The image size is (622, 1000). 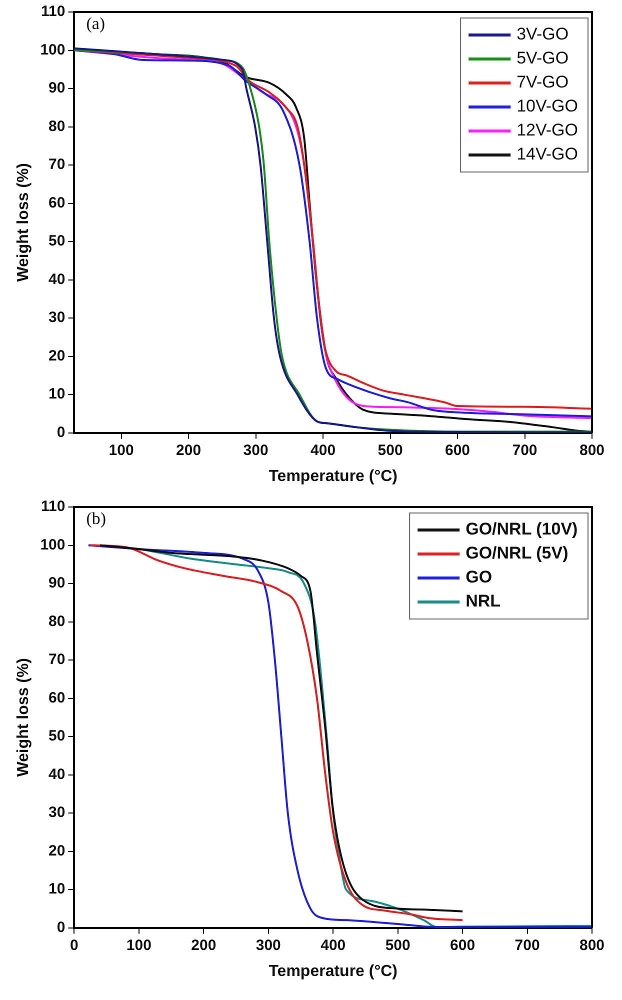 What do you see at coordinates (96, 518) in the screenshot?
I see `annotation: (b)` at bounding box center [96, 518].